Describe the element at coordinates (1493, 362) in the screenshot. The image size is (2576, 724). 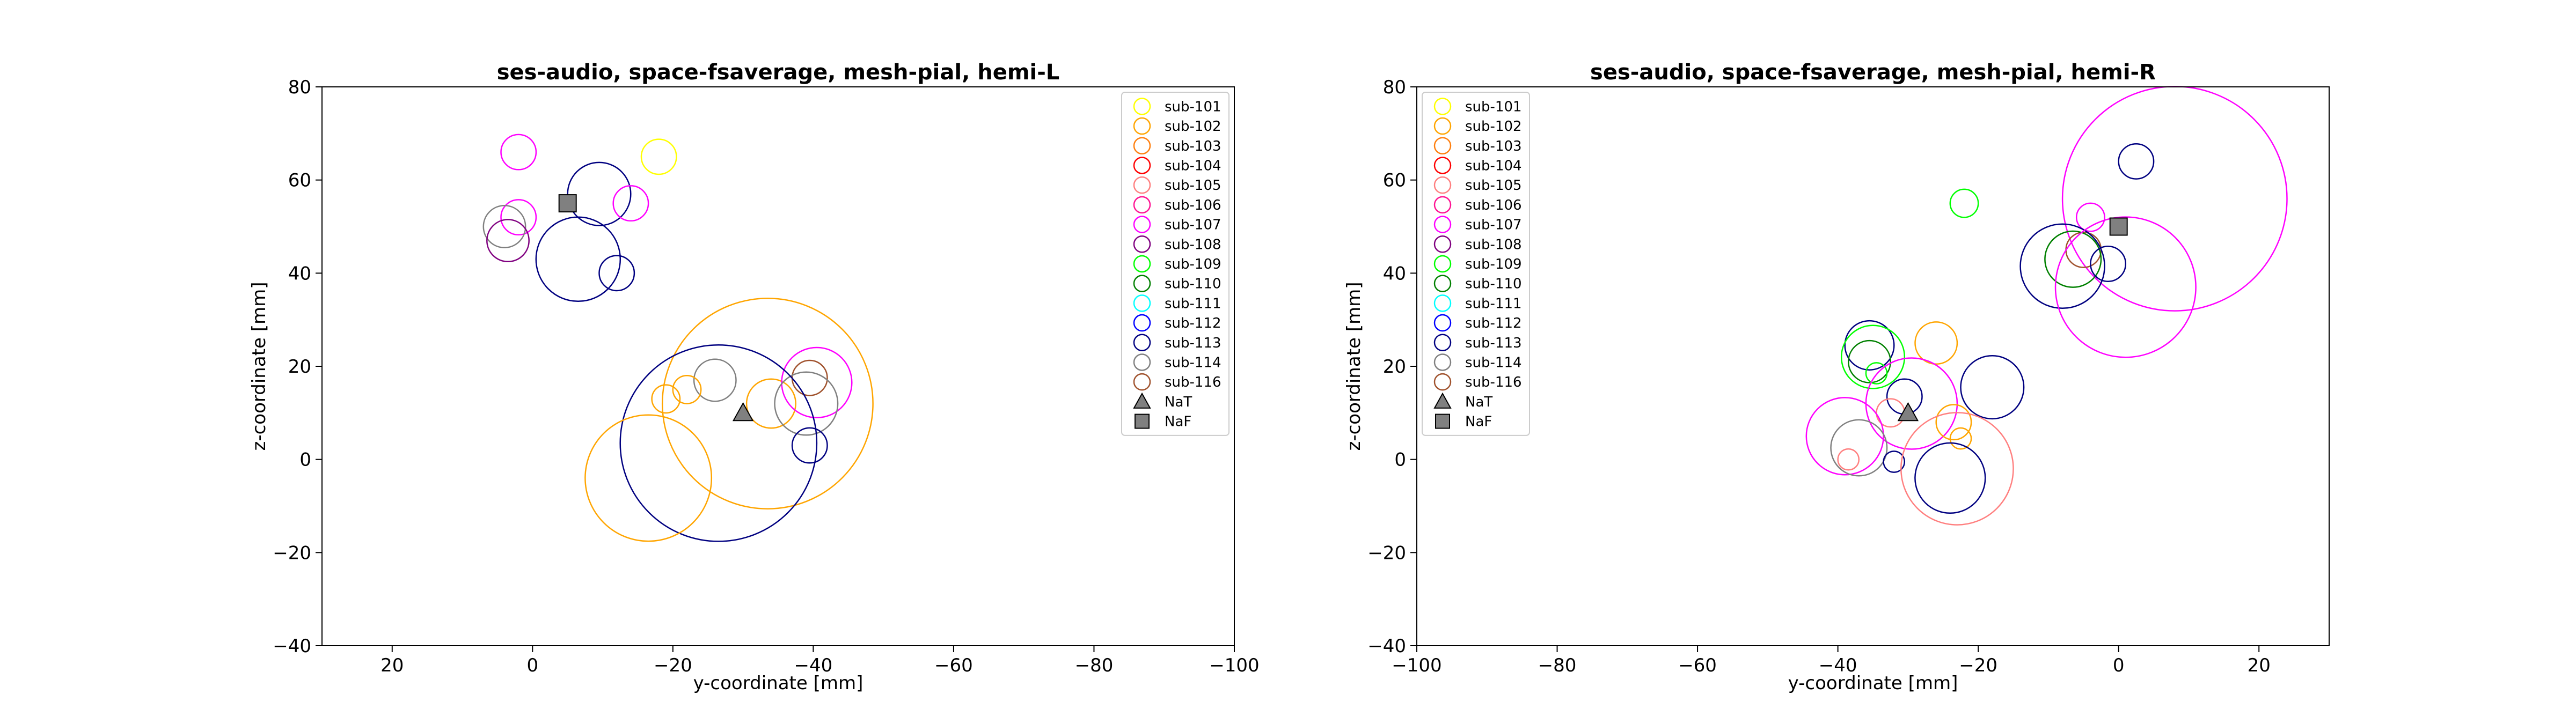
I see `legend-label: sub-114` at that location.